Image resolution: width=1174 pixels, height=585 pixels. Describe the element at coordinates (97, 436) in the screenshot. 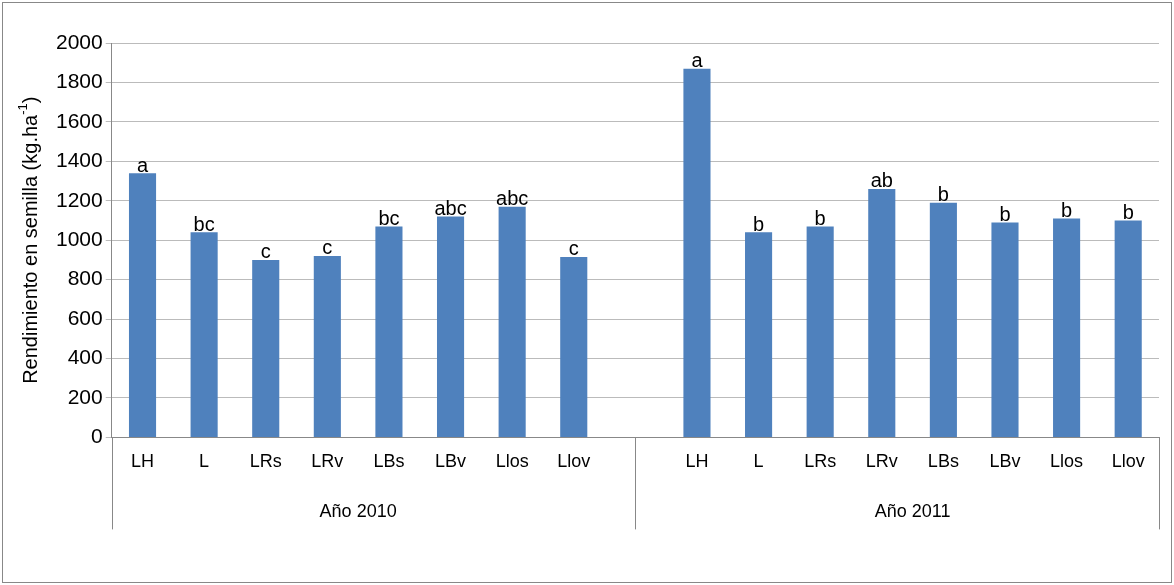

I see `y-tick-label: 0` at that location.